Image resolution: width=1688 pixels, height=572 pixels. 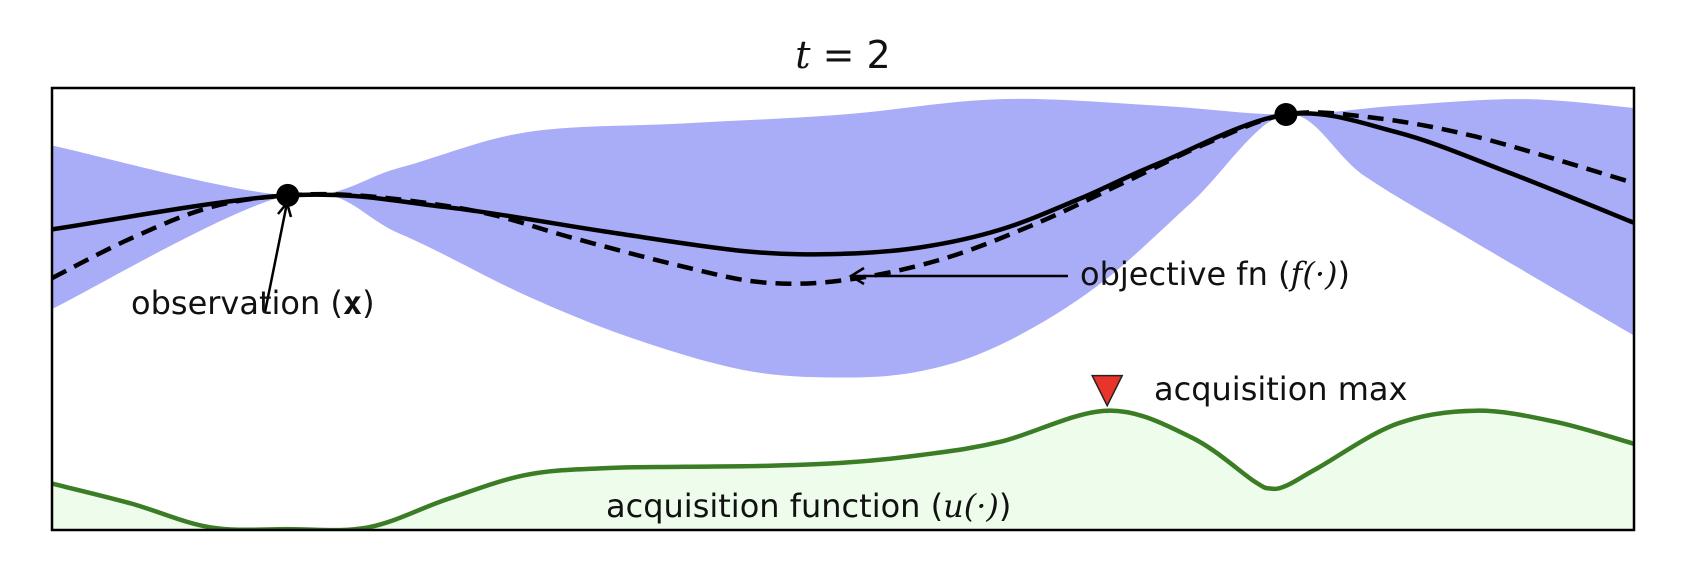 What do you see at coordinates (856, 276) in the screenshot?
I see `objective-arrowhead` at bounding box center [856, 276].